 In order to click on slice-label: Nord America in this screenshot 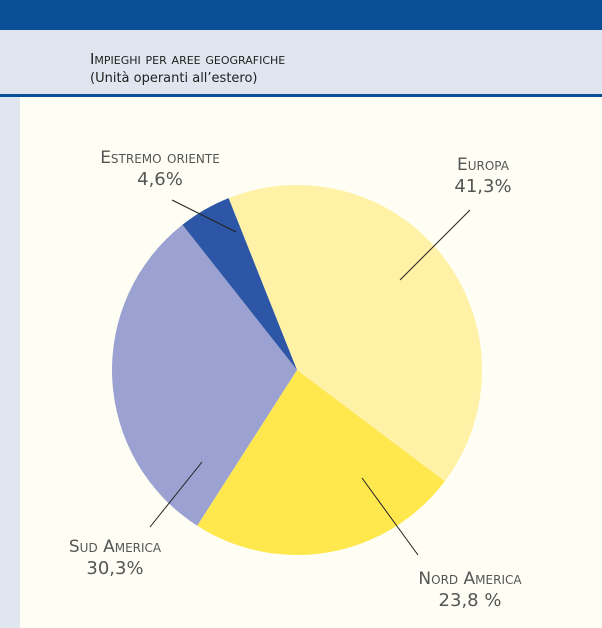, I will do `click(470, 579)`.